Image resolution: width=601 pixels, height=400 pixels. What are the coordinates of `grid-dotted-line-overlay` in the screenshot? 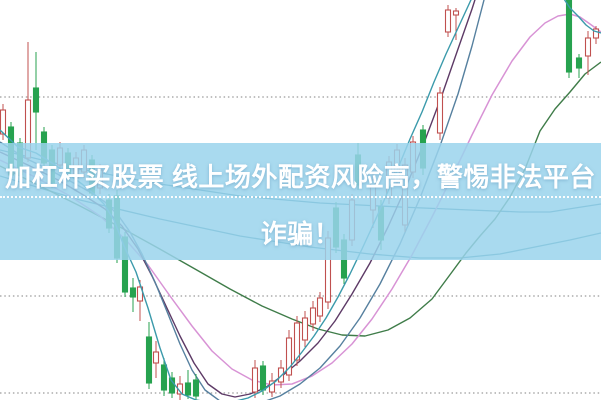 It's located at (300, 197).